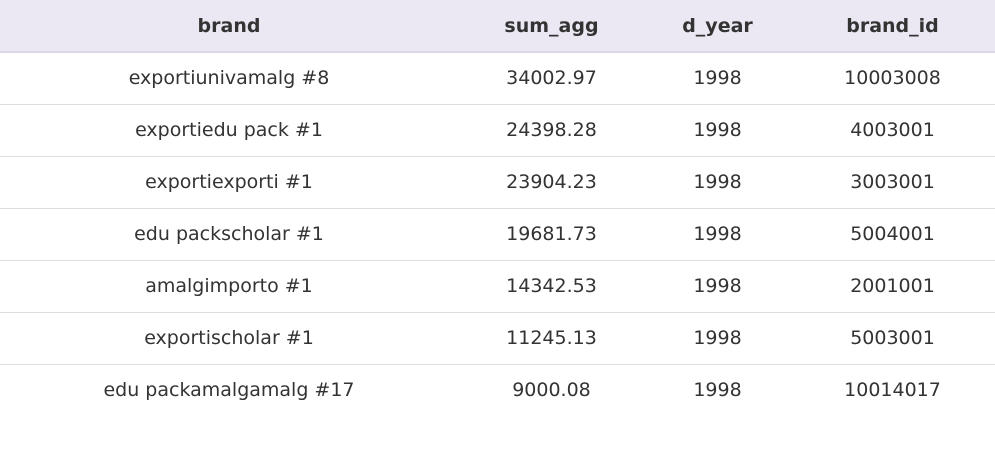 The height and width of the screenshot is (470, 995). I want to click on cell-sum-agg: 24398.28, so click(551, 130).